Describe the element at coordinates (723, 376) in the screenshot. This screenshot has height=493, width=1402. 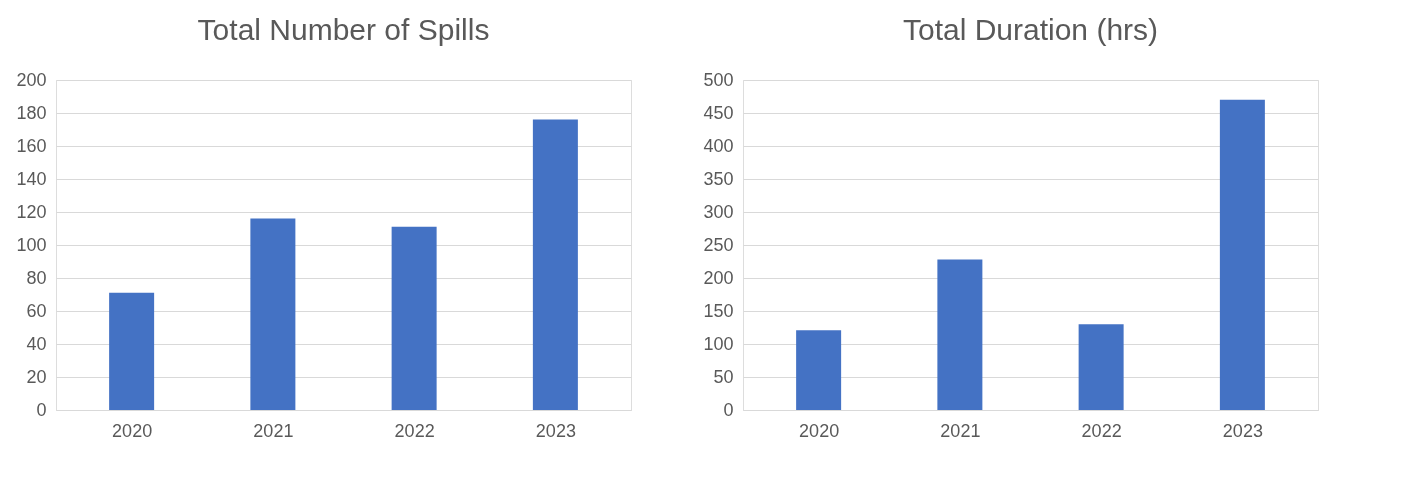
I see `y-tick-label: 50` at that location.